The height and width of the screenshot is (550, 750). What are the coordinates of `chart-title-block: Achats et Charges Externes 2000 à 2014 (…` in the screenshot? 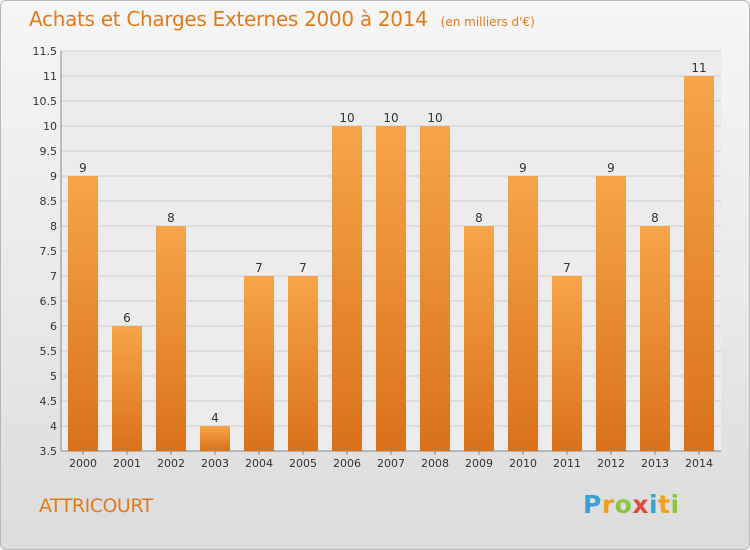 It's located at (282, 19).